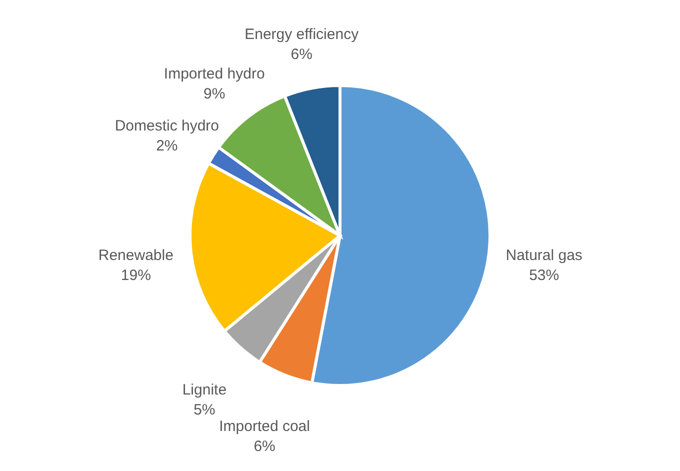 This screenshot has height=471, width=680. What do you see at coordinates (205, 409) in the screenshot?
I see `data-label: 5%` at bounding box center [205, 409].